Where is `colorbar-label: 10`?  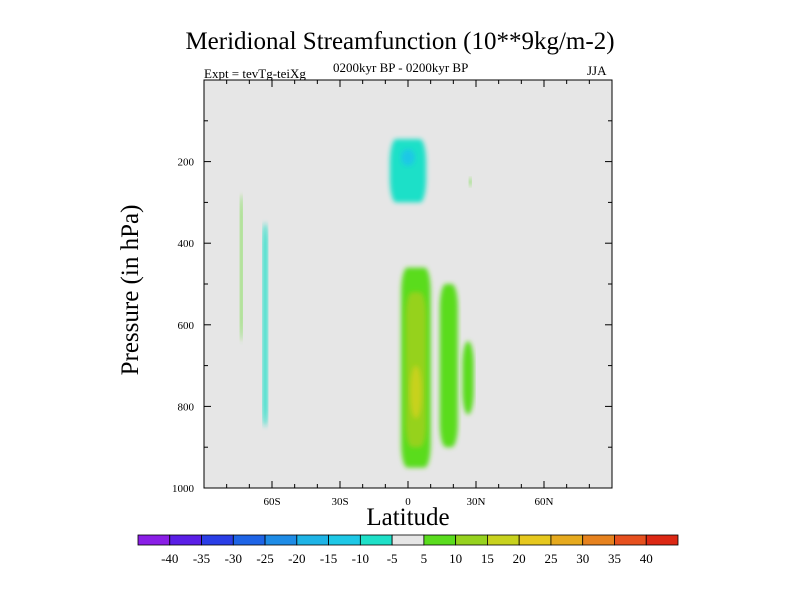
colorbar-label: 10 is located at coordinates (455, 558).